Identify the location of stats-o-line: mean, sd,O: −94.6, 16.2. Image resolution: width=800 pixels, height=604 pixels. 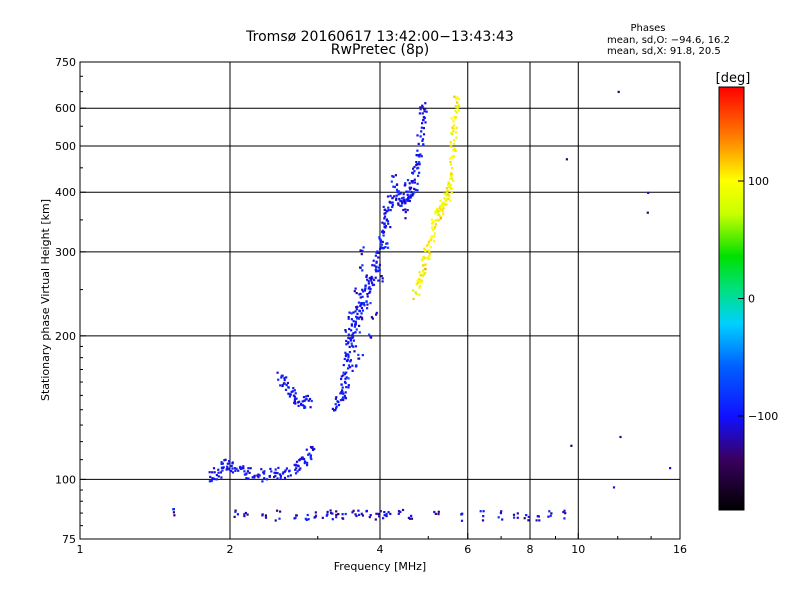
(668, 40).